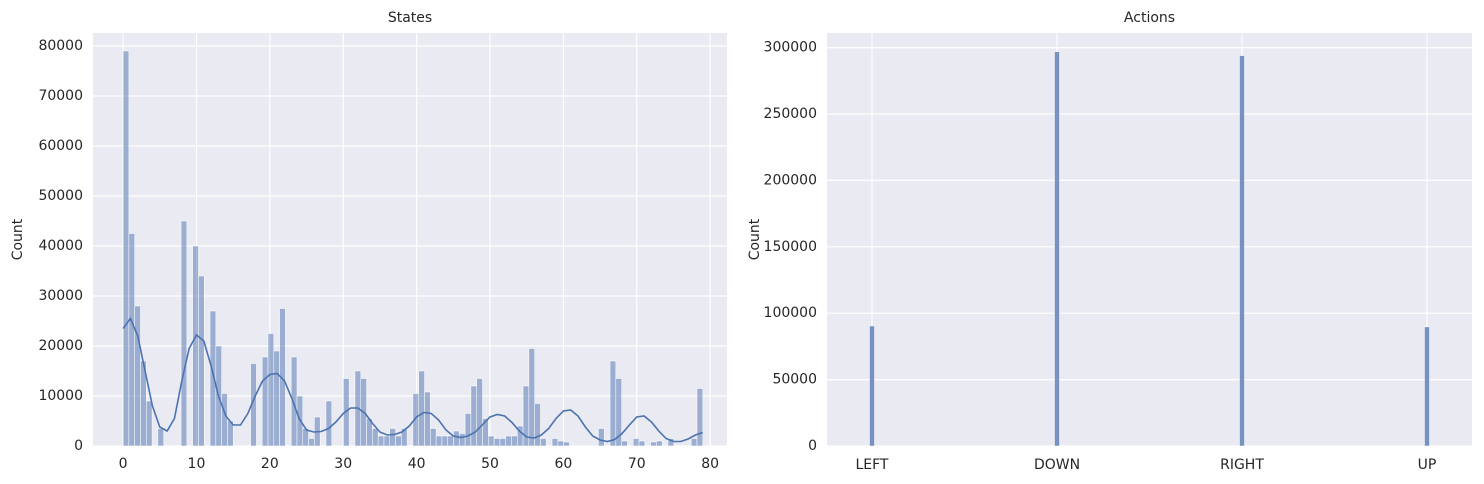 Image resolution: width=1484 pixels, height=484 pixels. Describe the element at coordinates (343, 464) in the screenshot. I see `x-tick-label: 30` at that location.